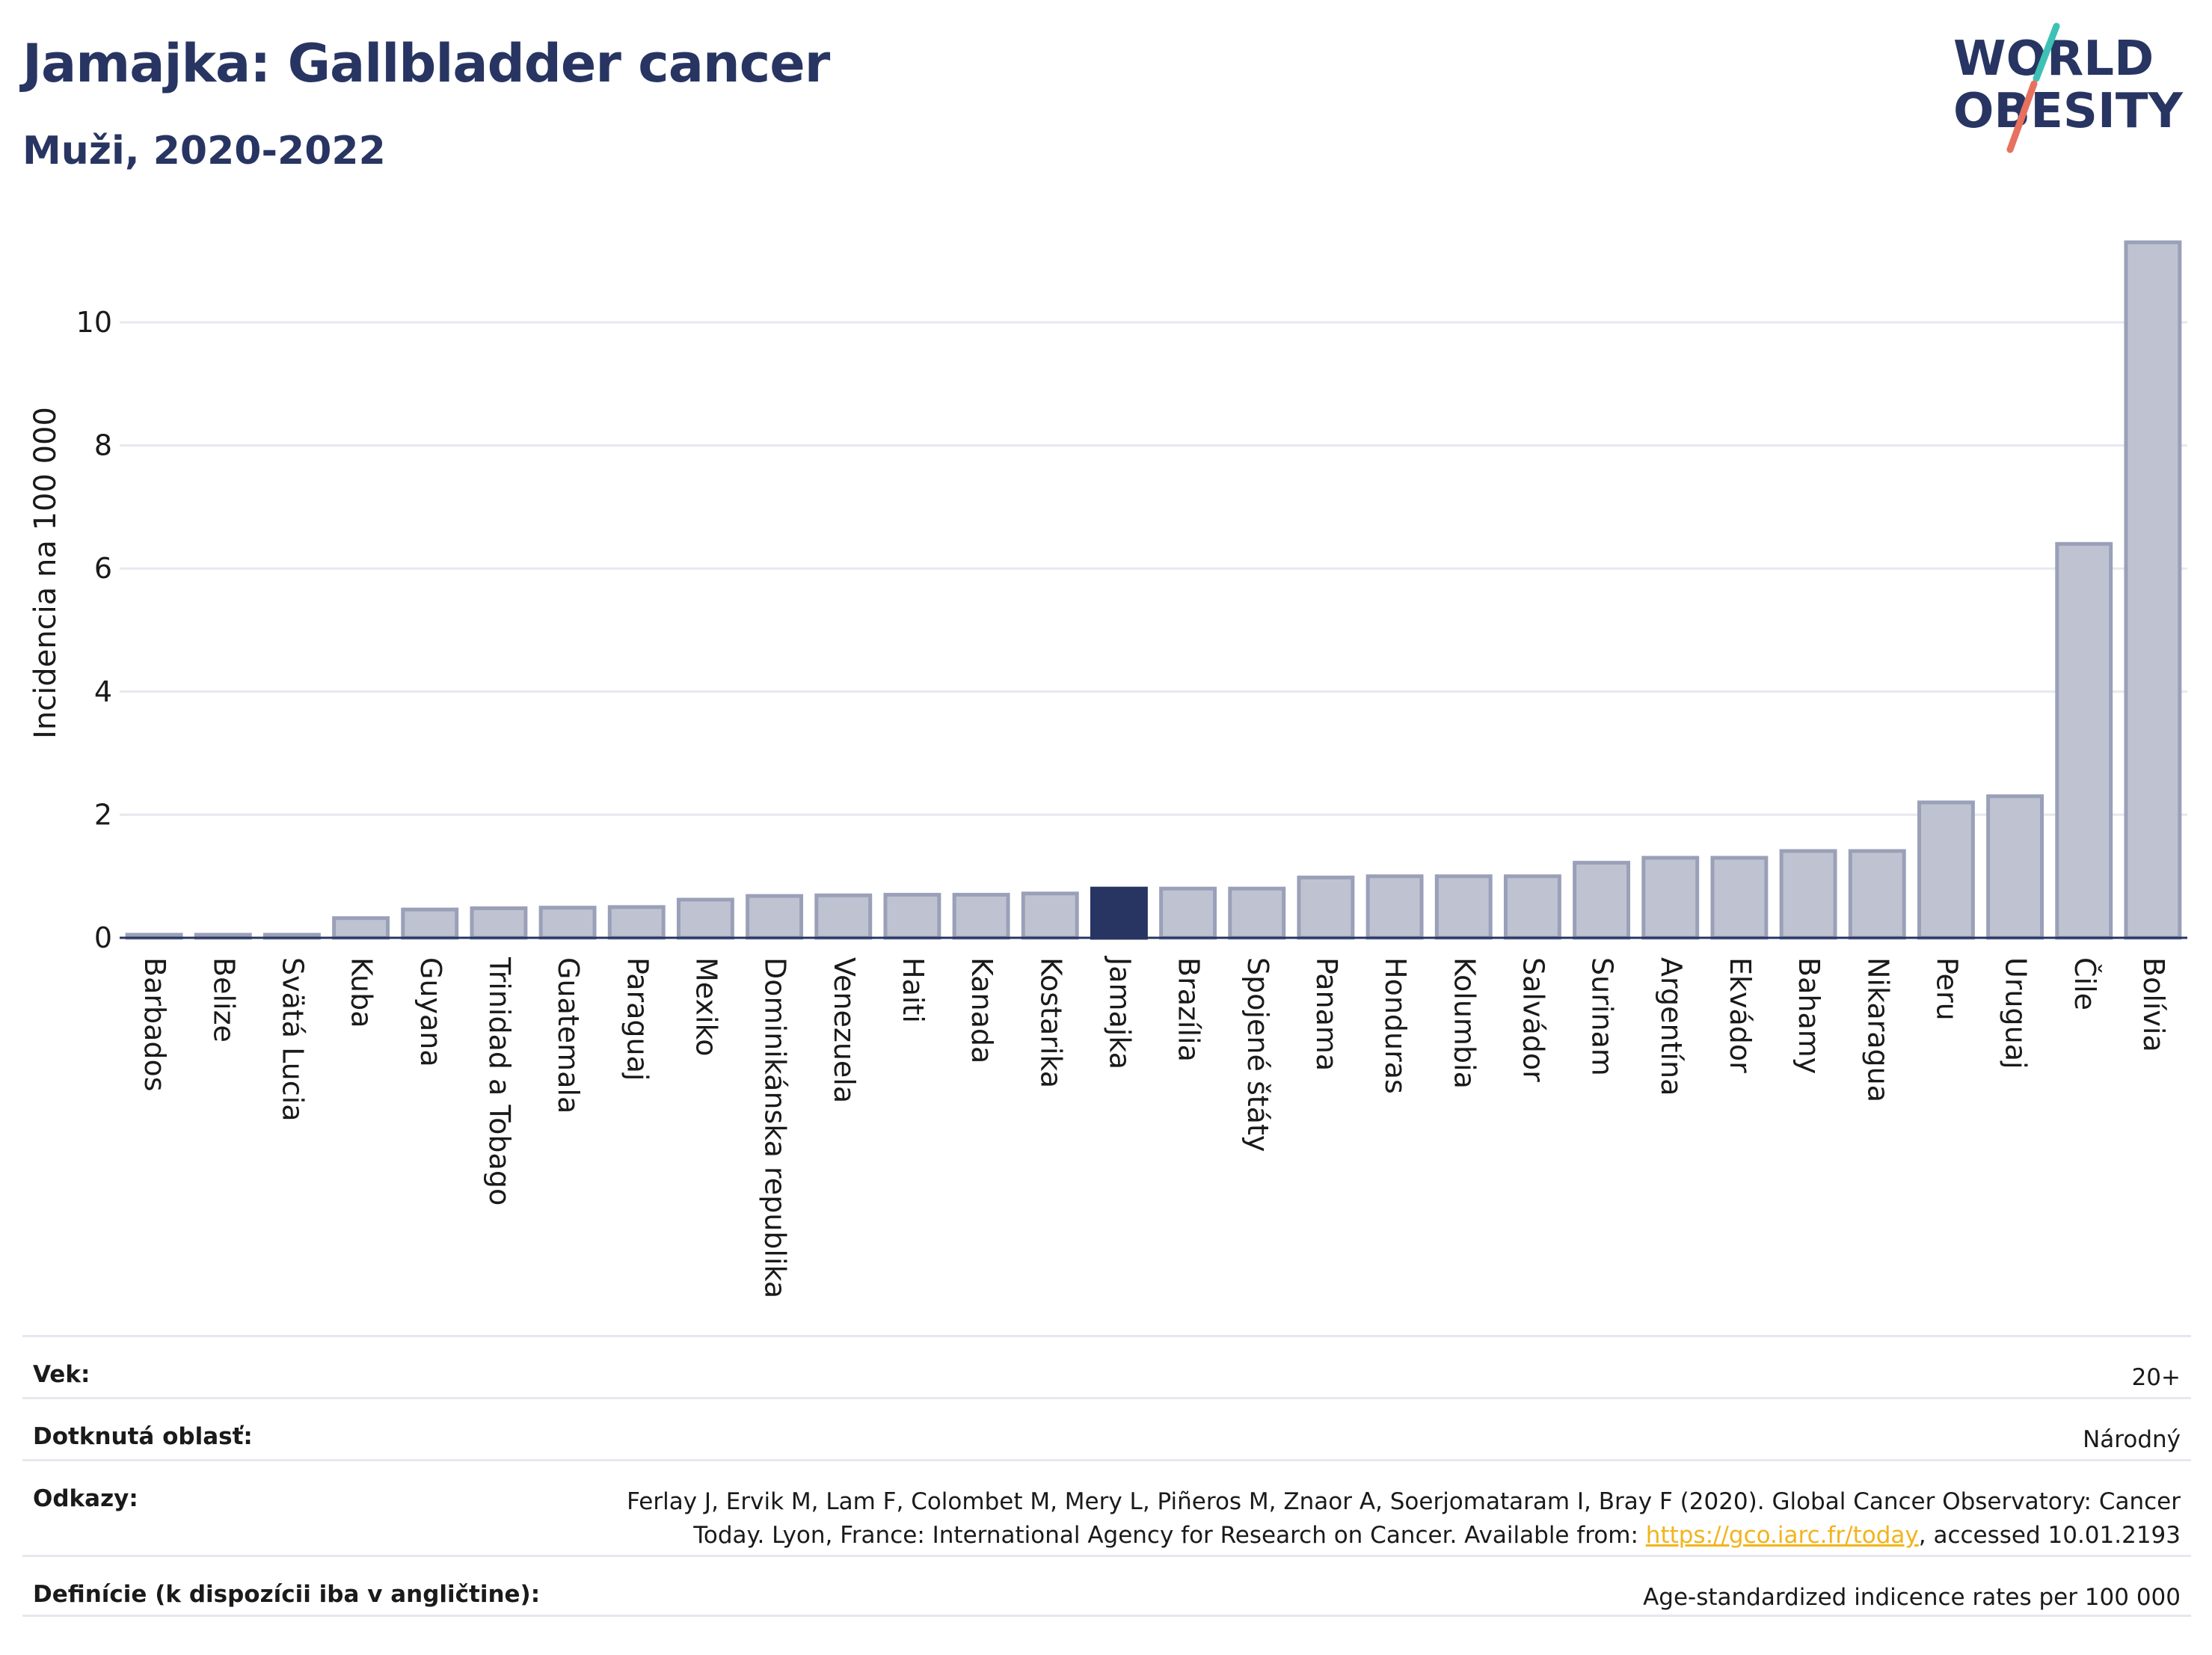 This screenshot has height=1655, width=2212. I want to click on x-tick-label: Barbados, so click(154, 1024).